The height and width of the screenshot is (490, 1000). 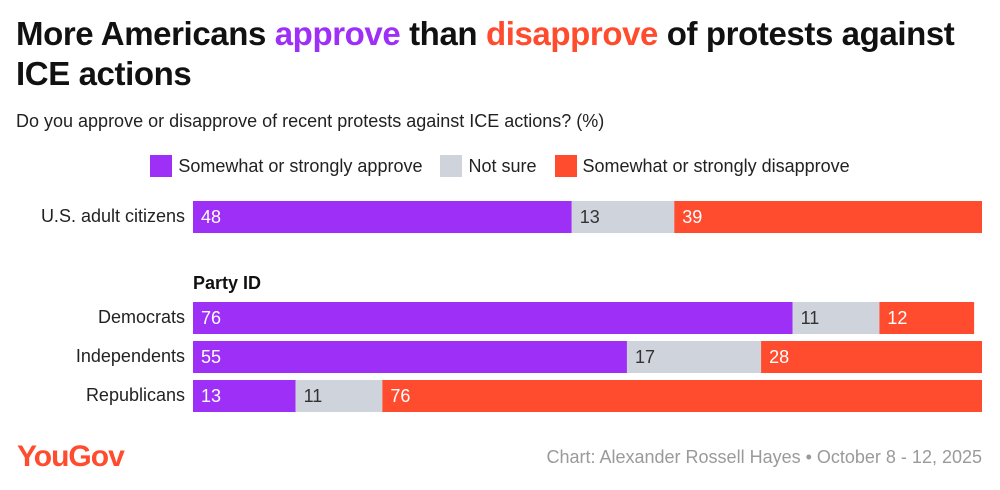 I want to click on group-label: Party ID, so click(x=227, y=283).